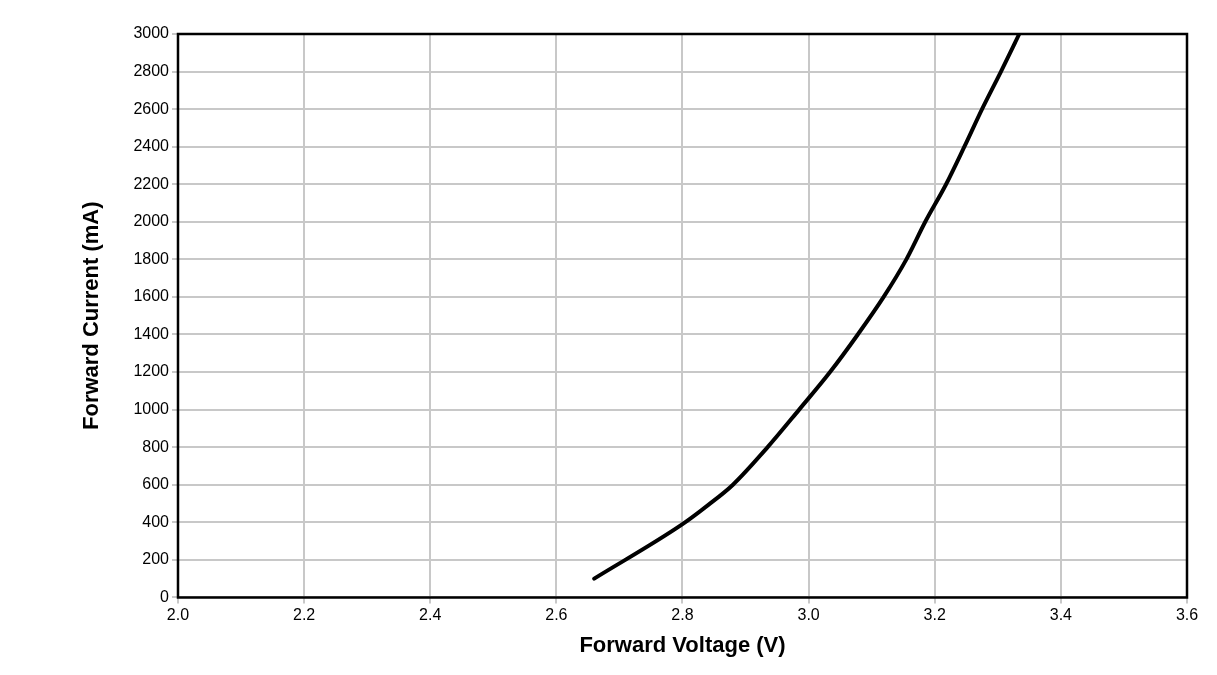 The width and height of the screenshot is (1217, 675). I want to click on y-tick-label: 2600, so click(151, 108).